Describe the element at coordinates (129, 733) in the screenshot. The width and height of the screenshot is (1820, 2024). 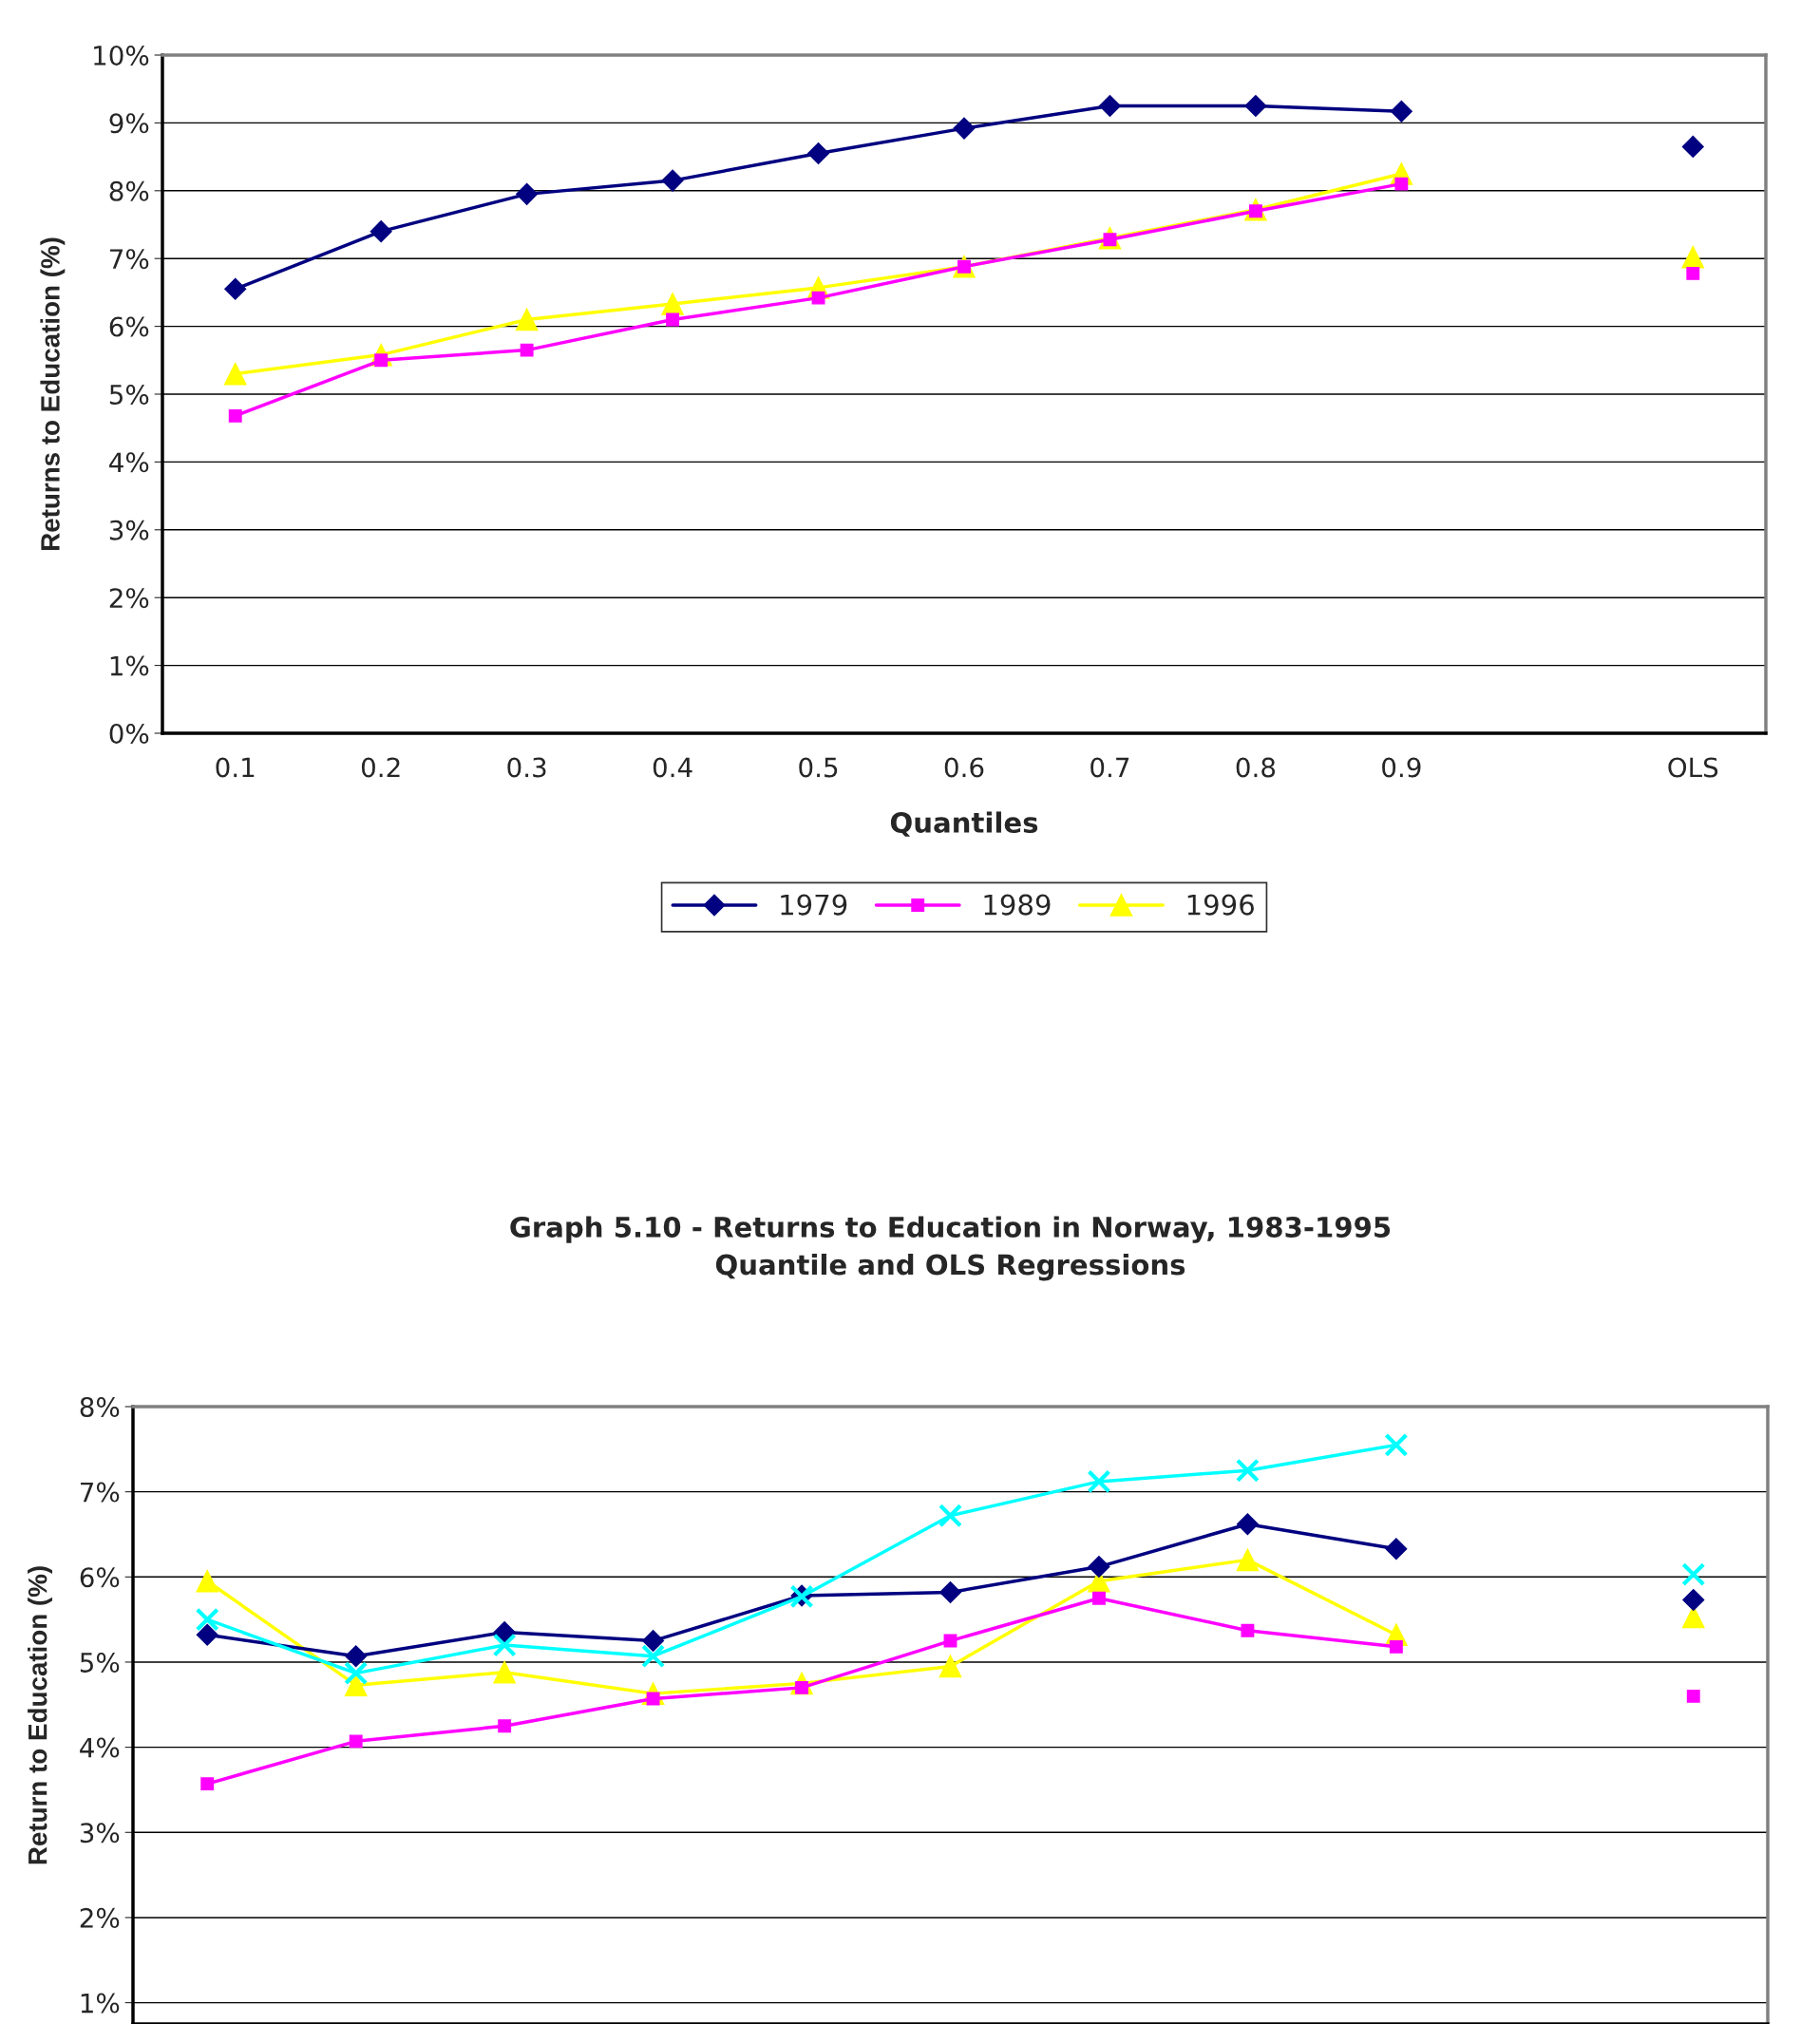
I see `y-tick-label: 0%` at that location.